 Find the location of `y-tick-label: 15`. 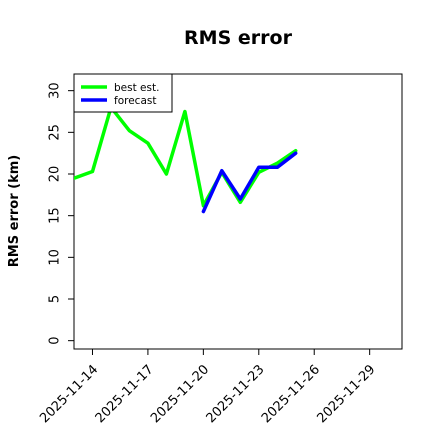

y-tick-label: 15 is located at coordinates (55, 215).